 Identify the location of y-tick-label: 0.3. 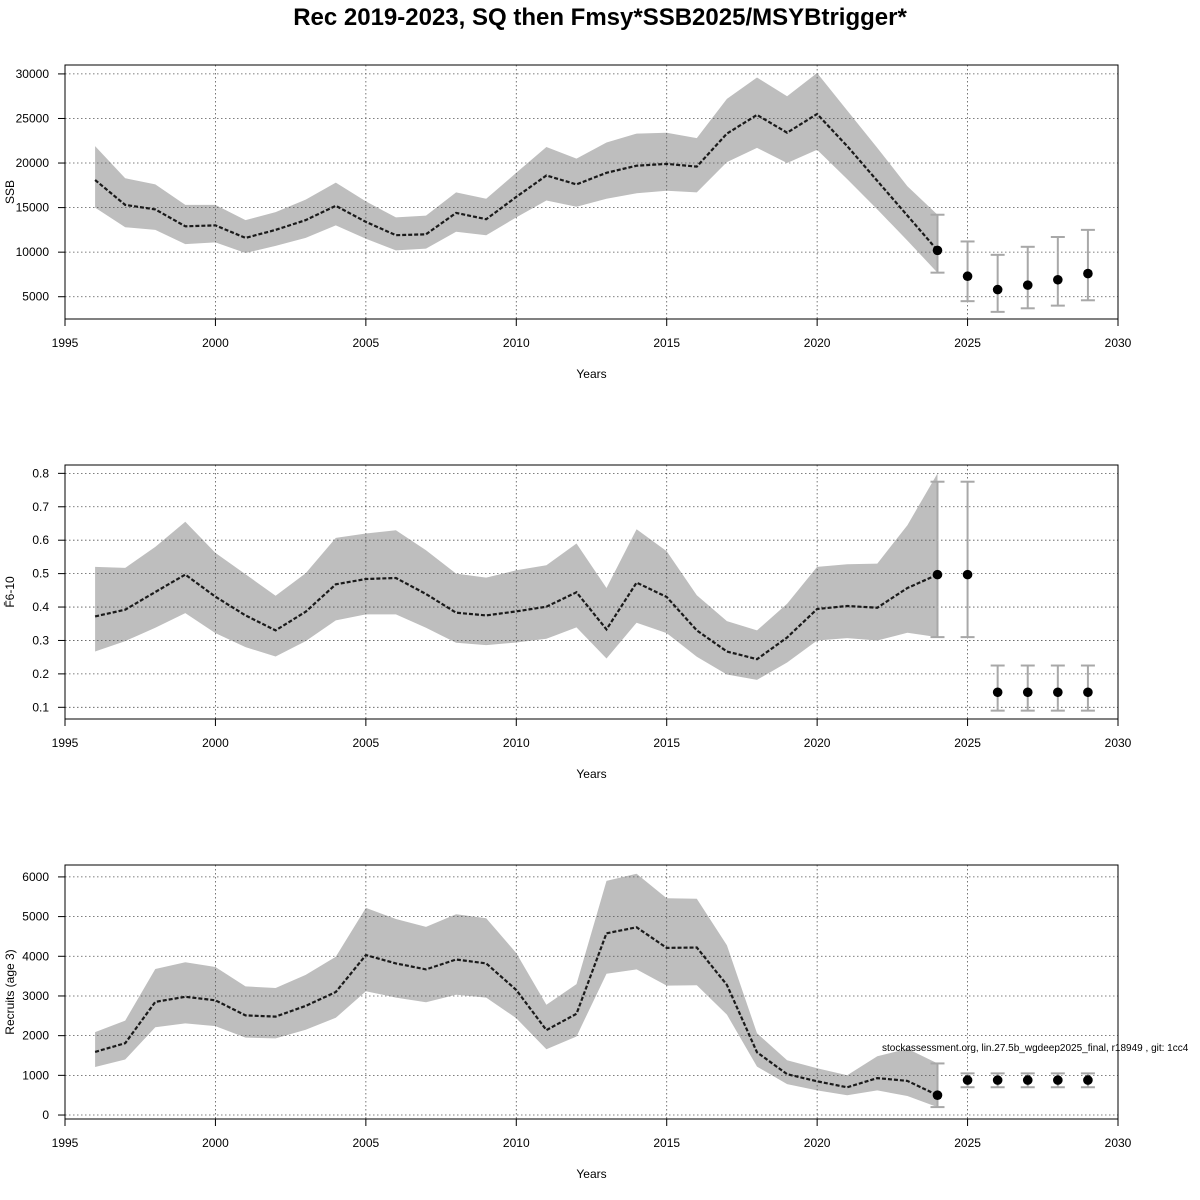
(40, 640).